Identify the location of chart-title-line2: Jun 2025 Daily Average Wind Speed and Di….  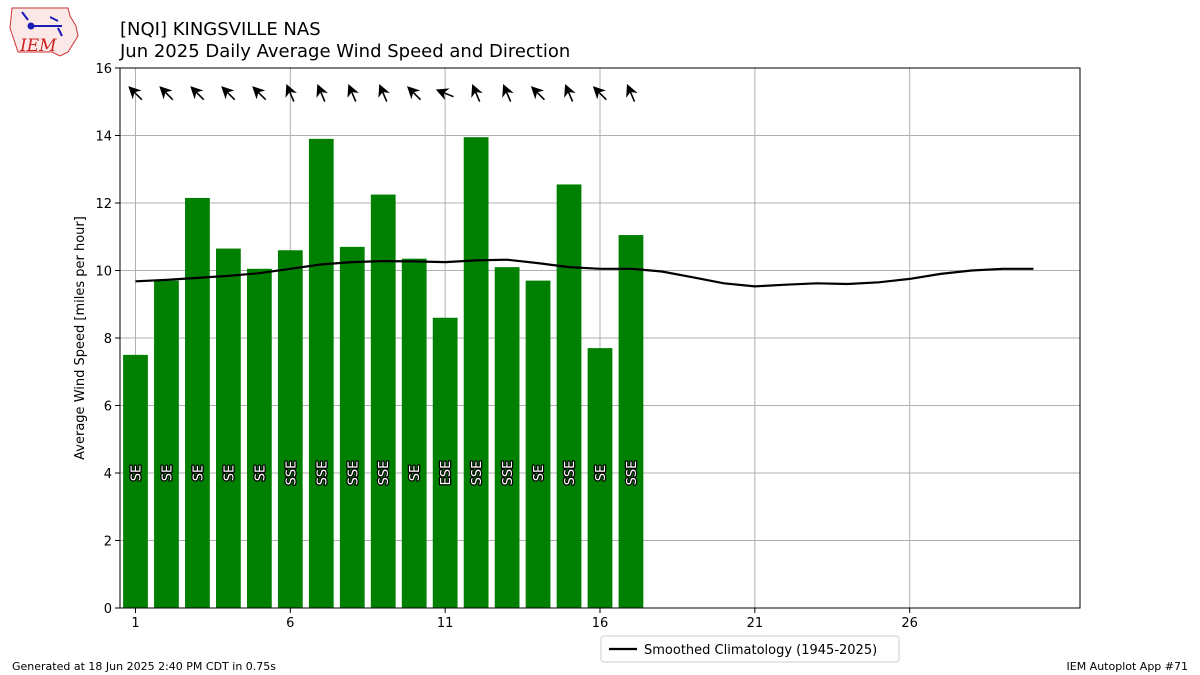
(344, 51).